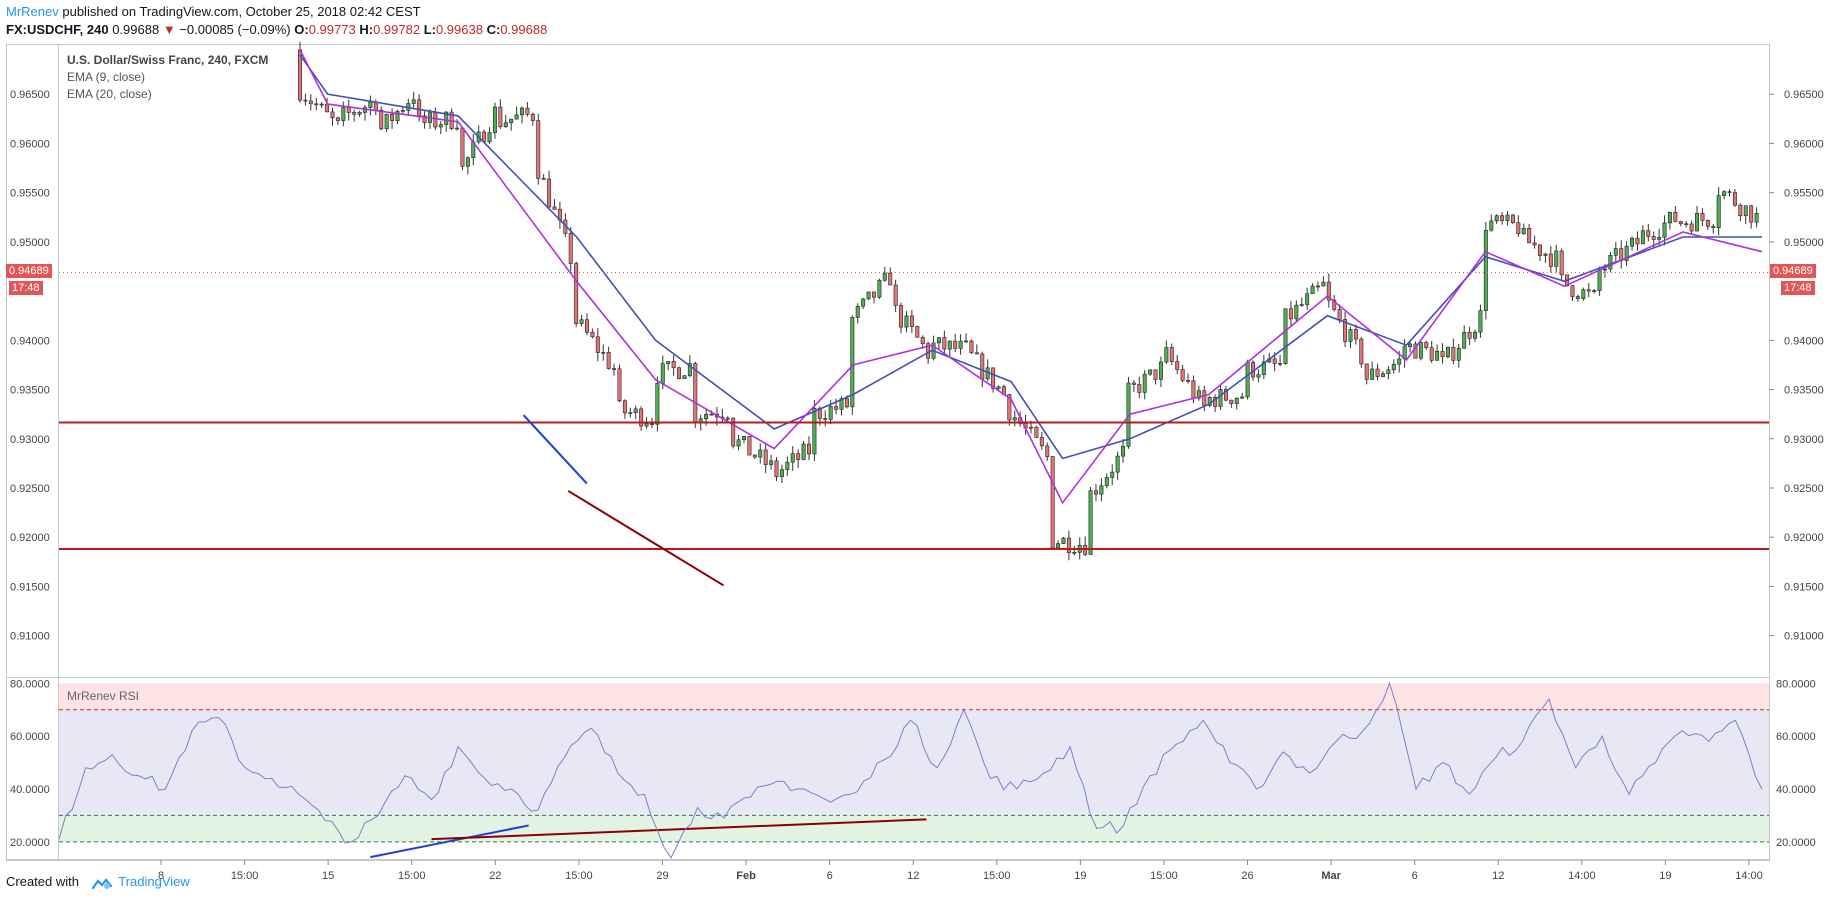 This screenshot has width=1828, height=900. What do you see at coordinates (106, 77) in the screenshot?
I see `legend-ema9: EMA (9, close)` at bounding box center [106, 77].